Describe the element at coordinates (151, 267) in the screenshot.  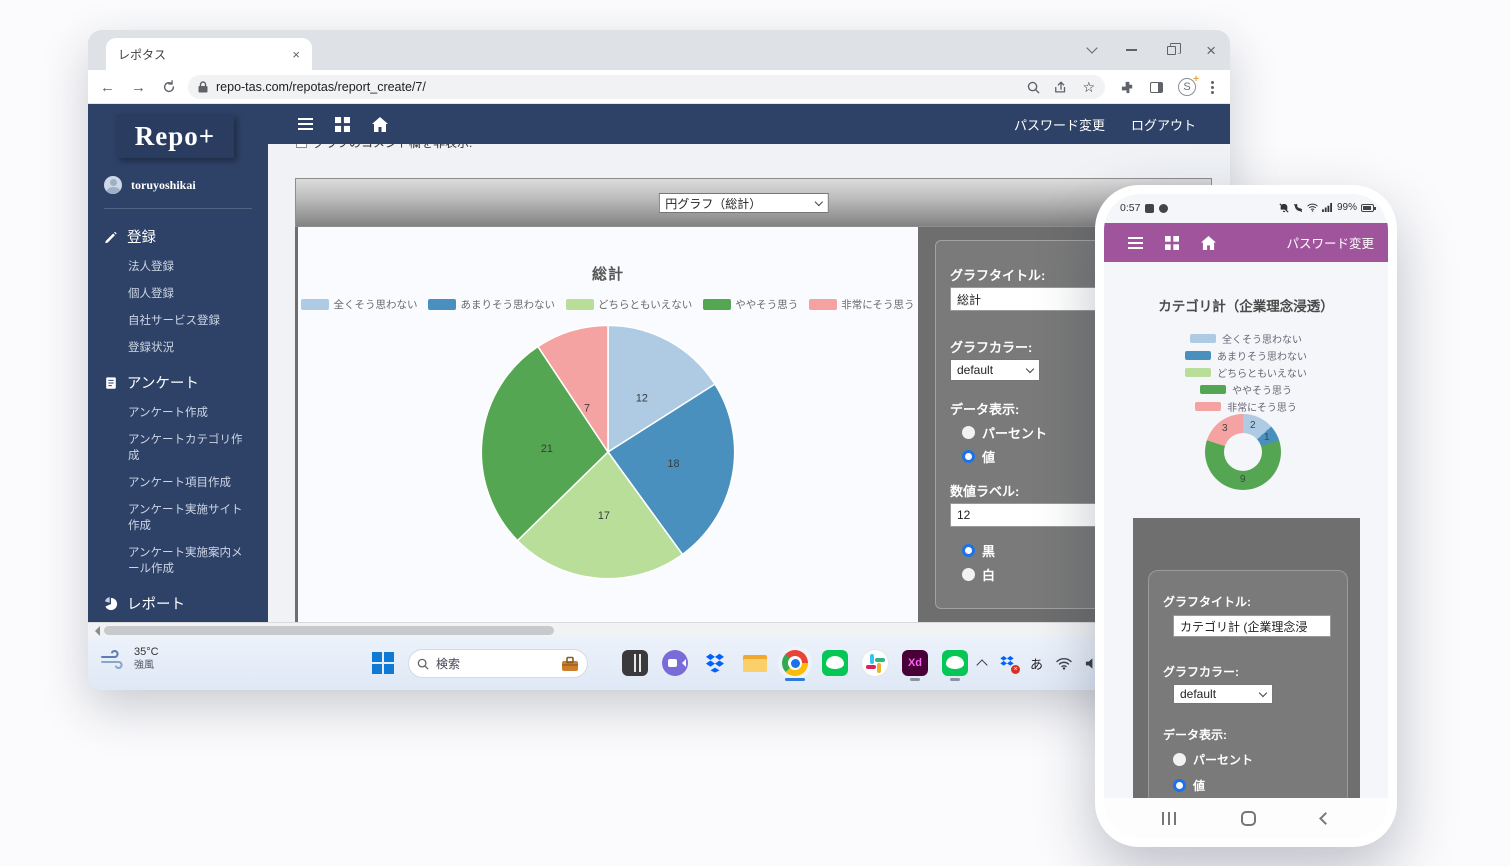
I see `sidebar-item-corporate-register: 法人登録` at that location.